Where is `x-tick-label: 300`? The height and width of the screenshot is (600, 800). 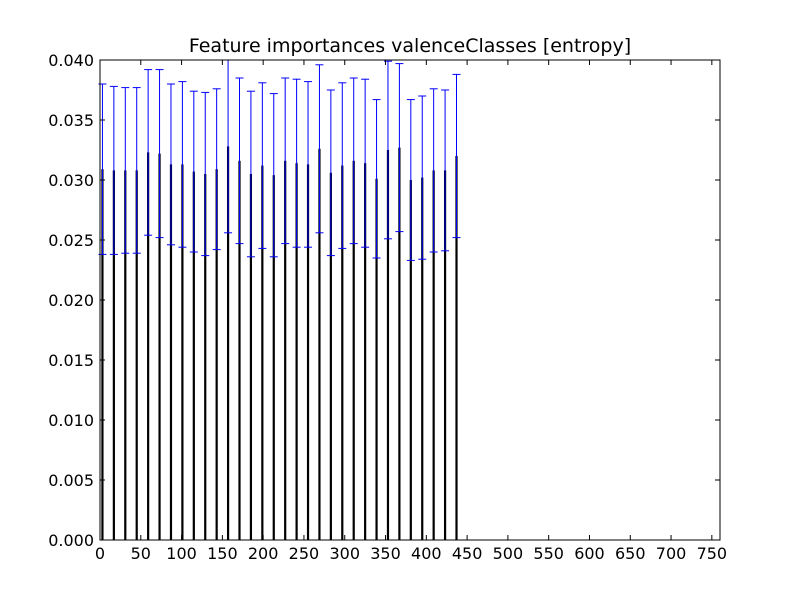
x-tick-label: 300 is located at coordinates (344, 553).